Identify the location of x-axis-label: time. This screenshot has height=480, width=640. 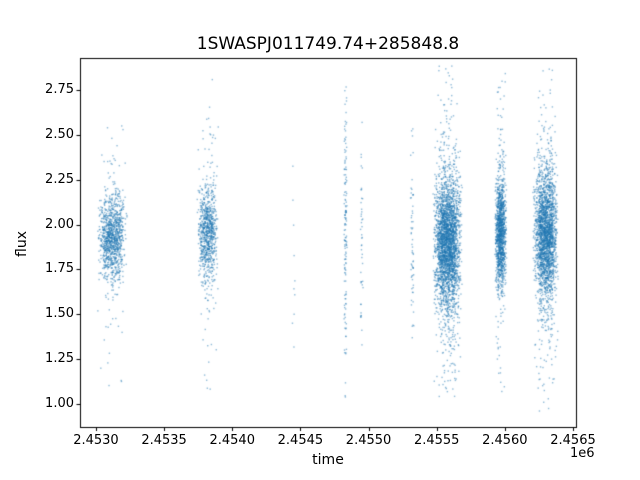
(328, 460).